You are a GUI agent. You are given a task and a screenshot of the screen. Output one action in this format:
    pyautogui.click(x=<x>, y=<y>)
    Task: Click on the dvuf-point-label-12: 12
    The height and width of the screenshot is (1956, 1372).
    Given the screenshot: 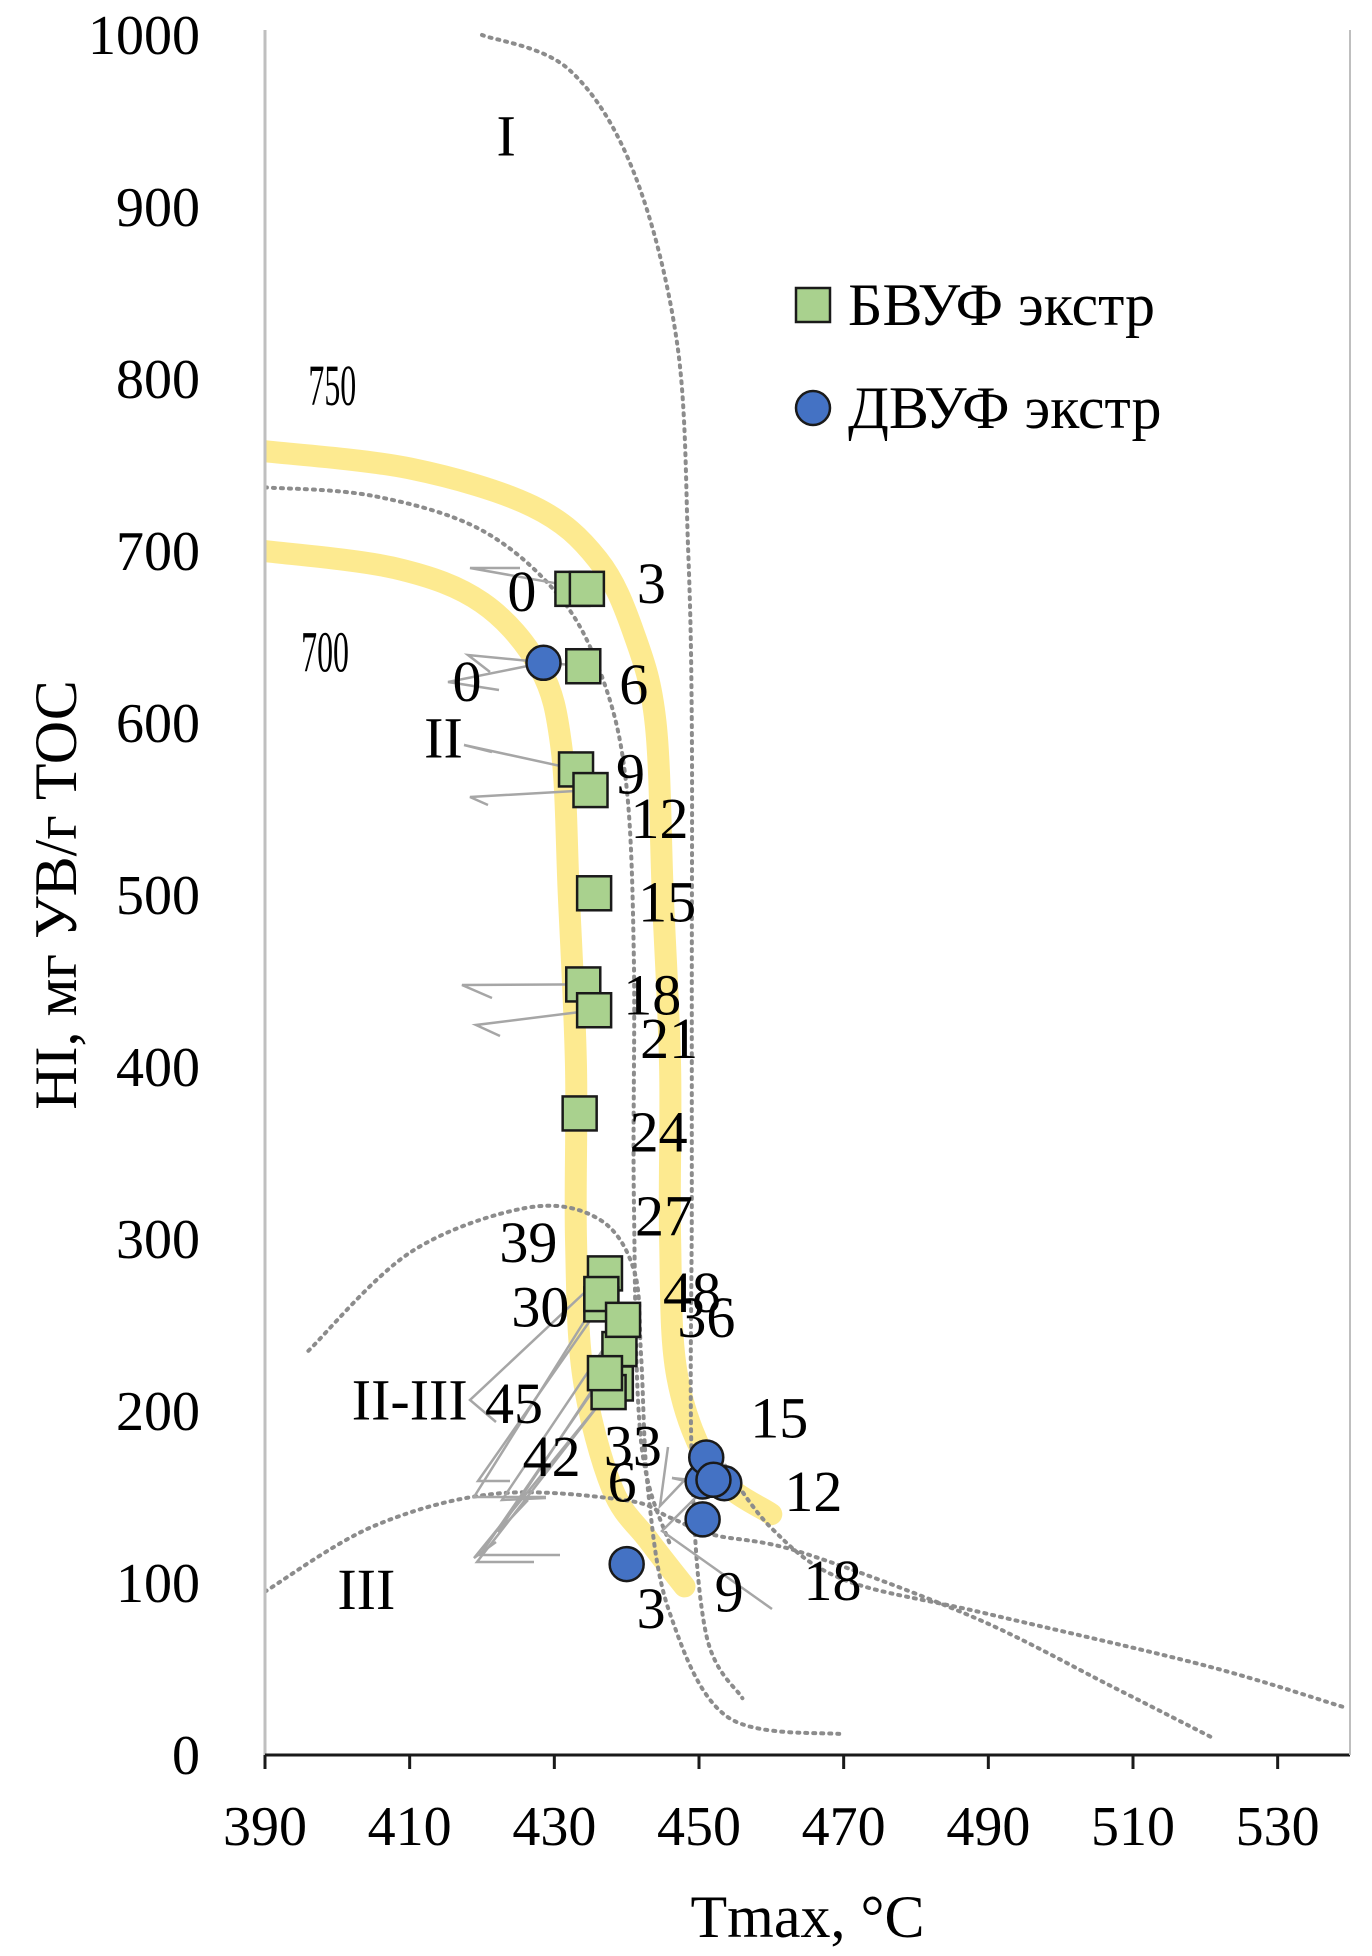 What is the action you would take?
    pyautogui.click(x=813, y=1491)
    